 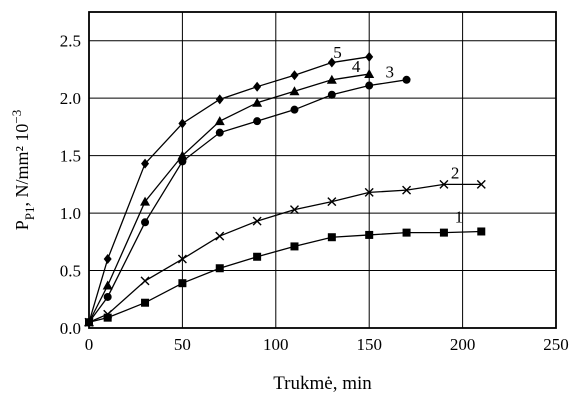 What do you see at coordinates (556, 344) in the screenshot?
I see `x-tick-label: 250` at bounding box center [556, 344].